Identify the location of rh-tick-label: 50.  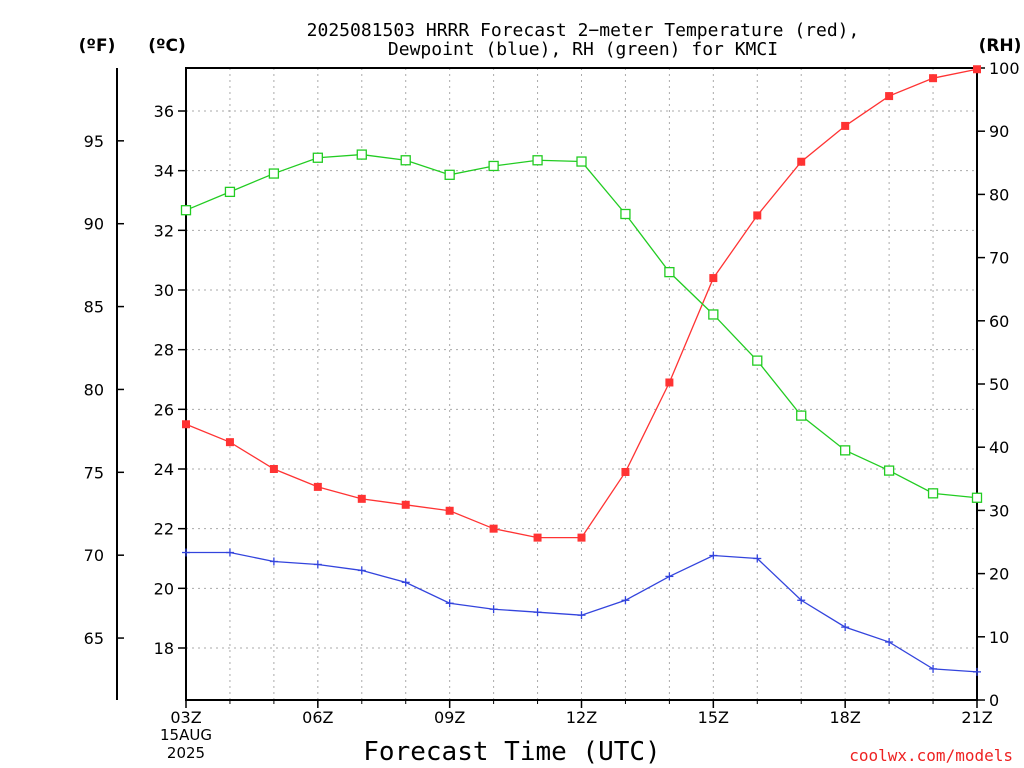
(999, 384).